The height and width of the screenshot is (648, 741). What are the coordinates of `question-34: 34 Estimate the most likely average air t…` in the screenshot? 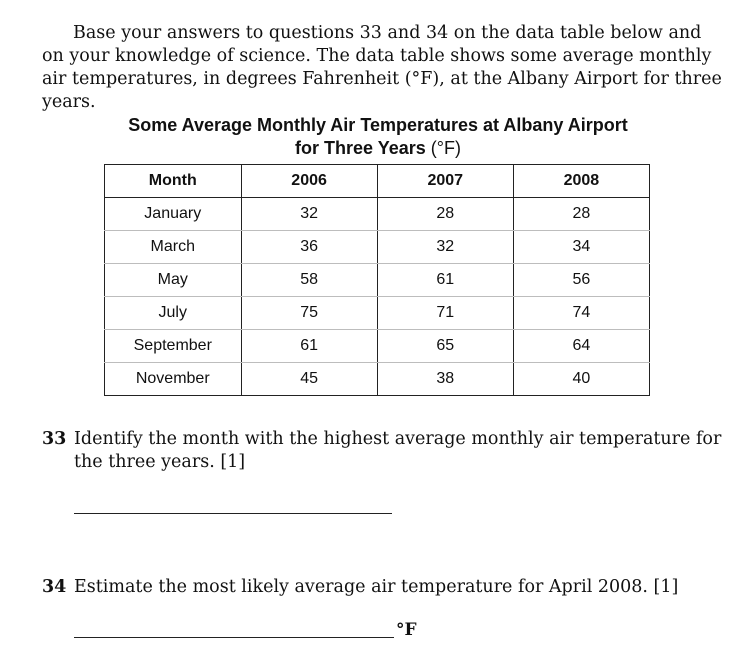 It's located at (382, 587).